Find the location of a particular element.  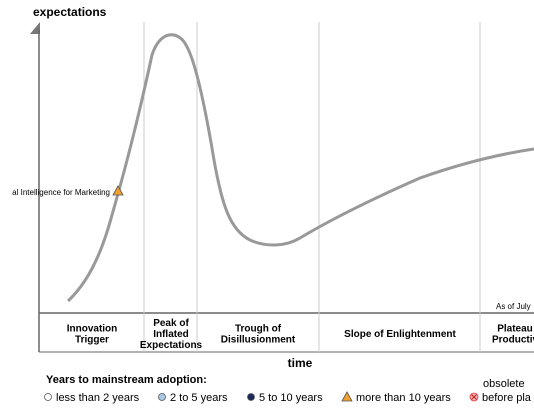

navy-circle-icon is located at coordinates (251, 397).